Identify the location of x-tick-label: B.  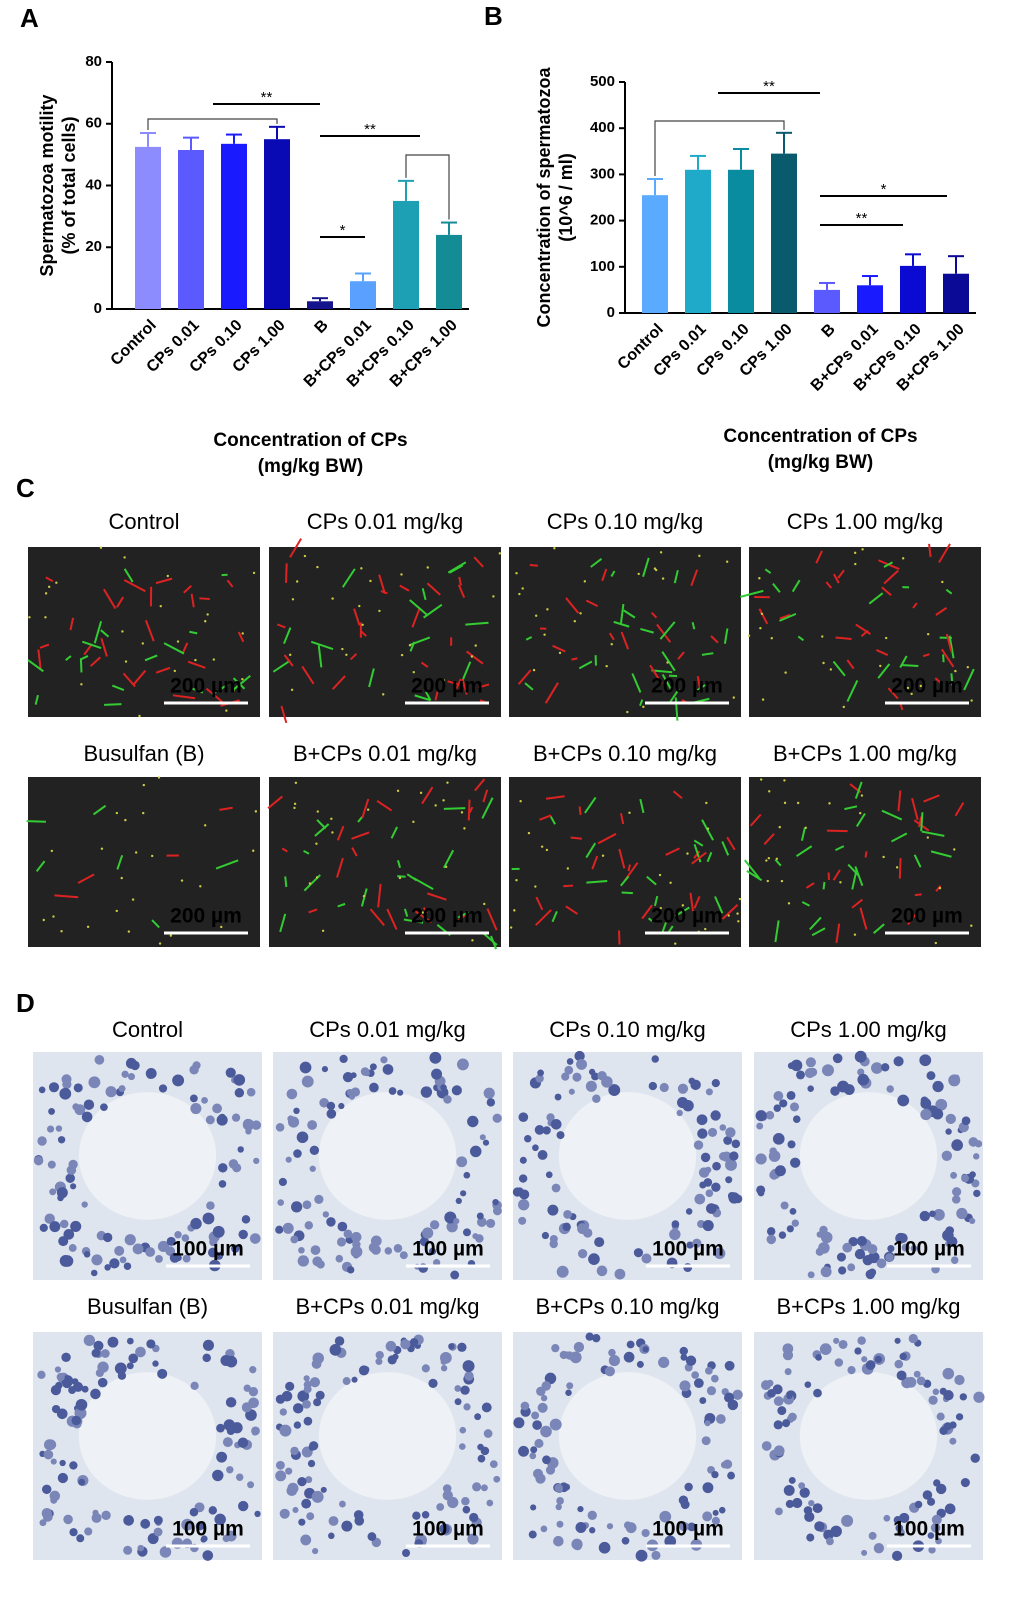
(829, 331).